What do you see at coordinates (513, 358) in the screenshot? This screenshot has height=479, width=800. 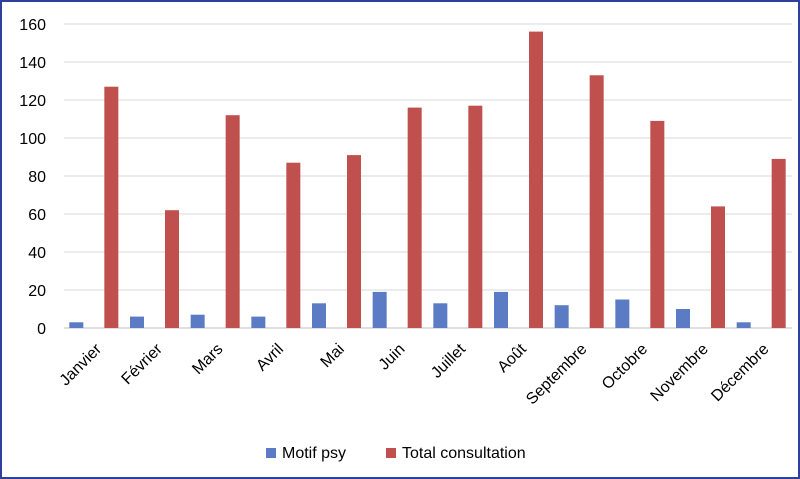 I see `x-tick-label: Août` at bounding box center [513, 358].